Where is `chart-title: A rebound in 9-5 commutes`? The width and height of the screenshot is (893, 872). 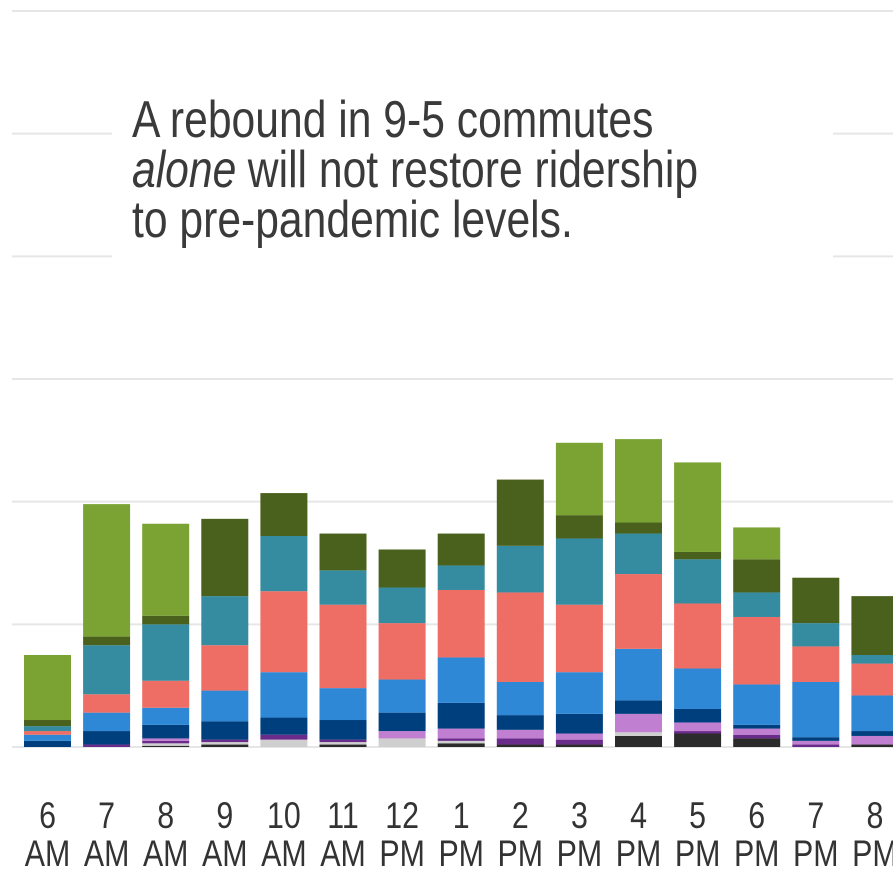 chart-title: A rebound in 9-5 commutes is located at coordinates (392, 120).